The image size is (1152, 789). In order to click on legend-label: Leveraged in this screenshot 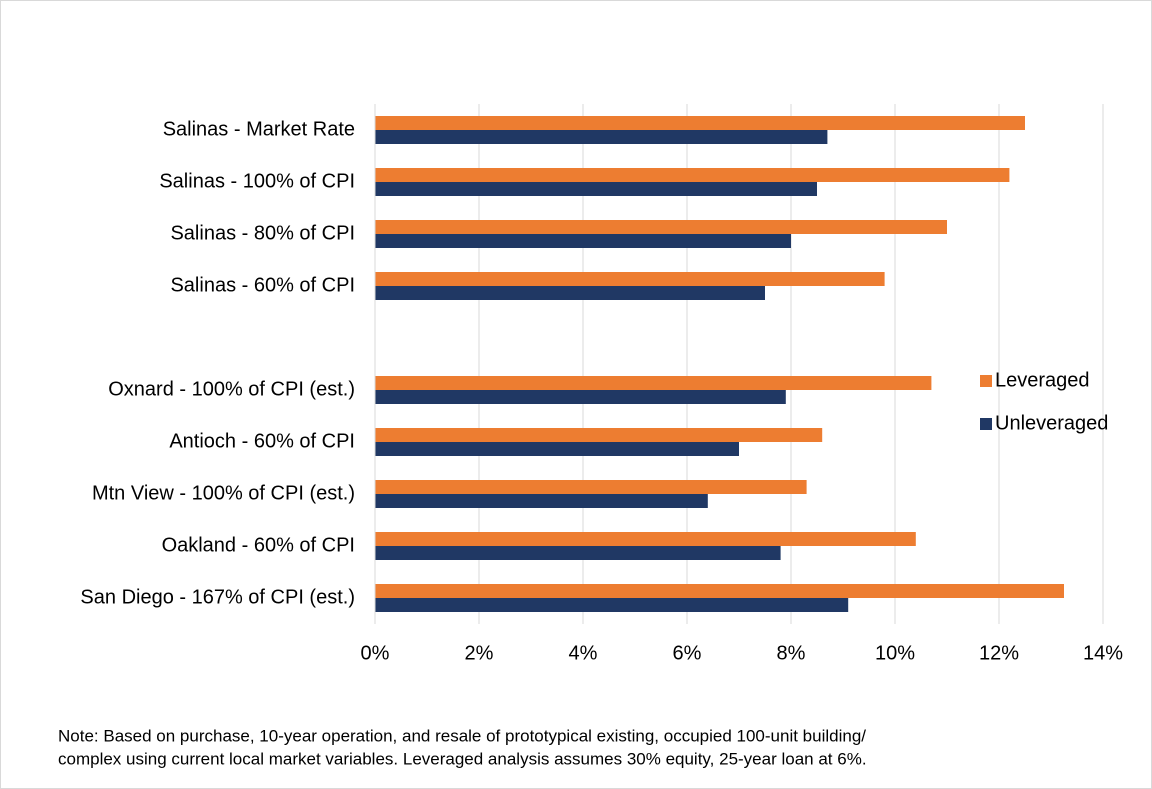, I will do `click(1042, 380)`.